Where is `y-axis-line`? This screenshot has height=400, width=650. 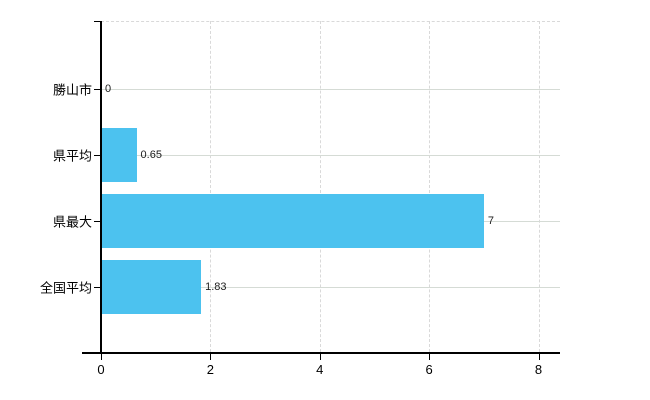
y-axis-line is located at coordinates (101, 187).